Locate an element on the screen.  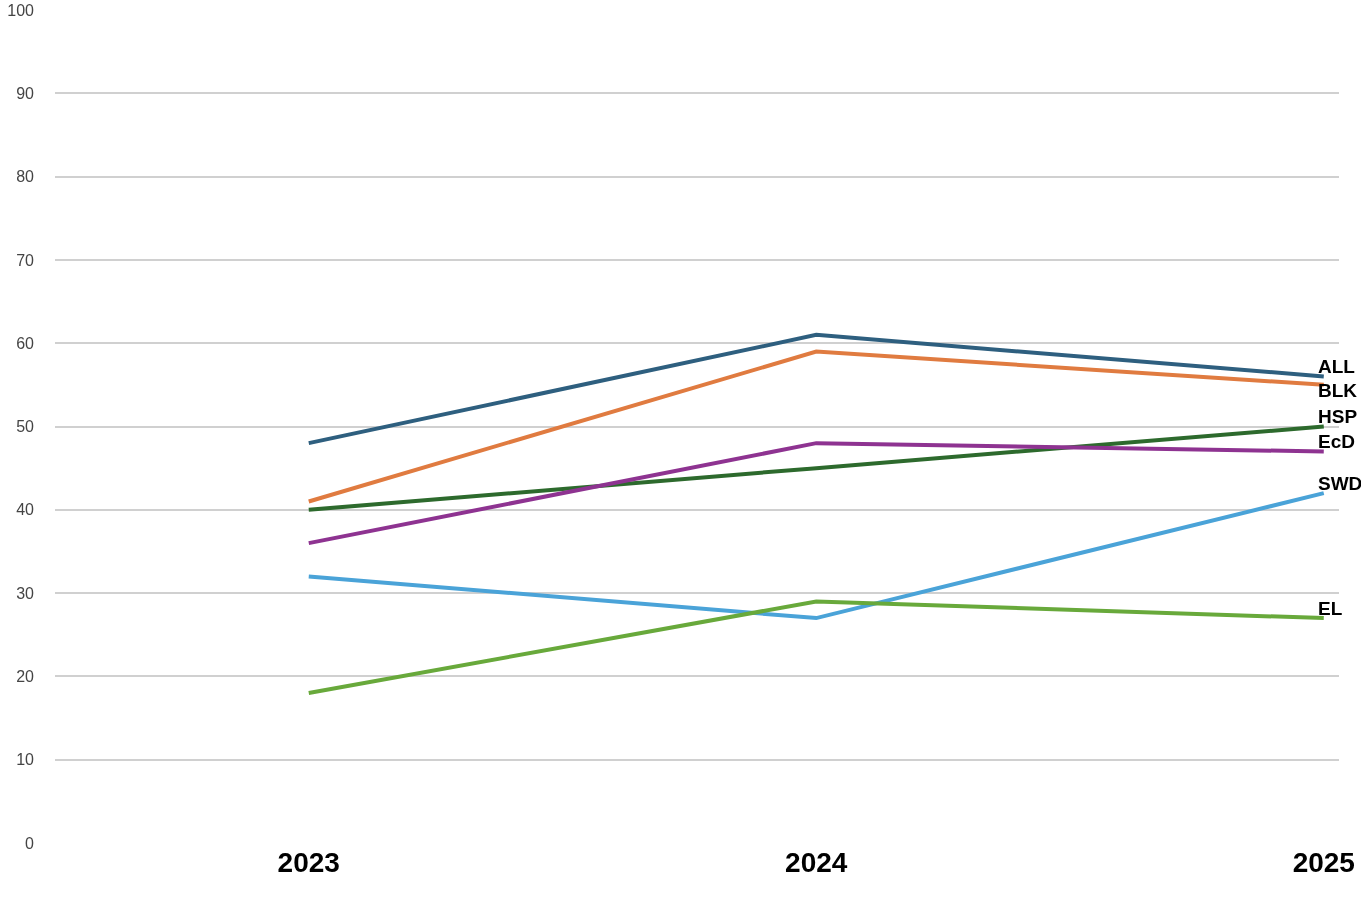
series-label: EcD is located at coordinates (1336, 441).